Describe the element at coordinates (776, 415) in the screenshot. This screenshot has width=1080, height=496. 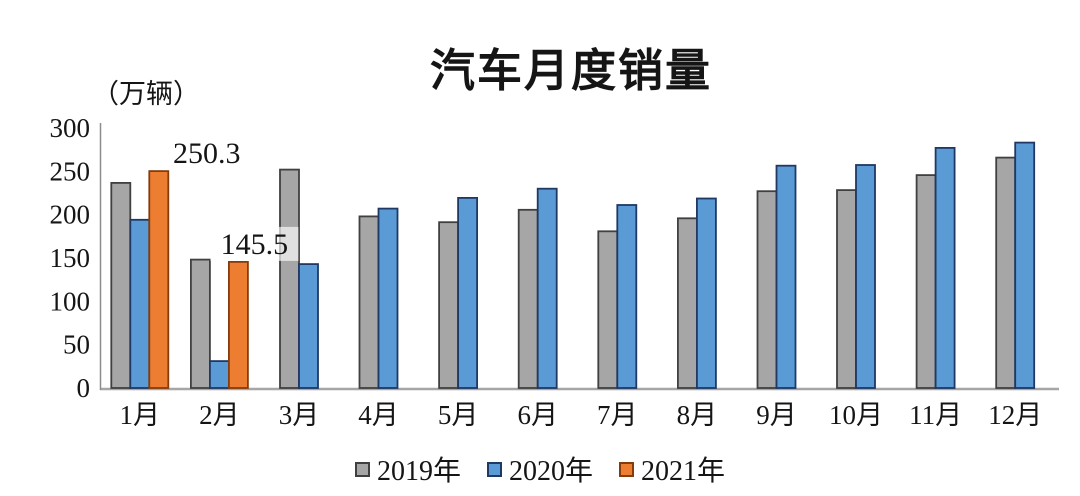
I see `x-axis-label: 9月` at that location.